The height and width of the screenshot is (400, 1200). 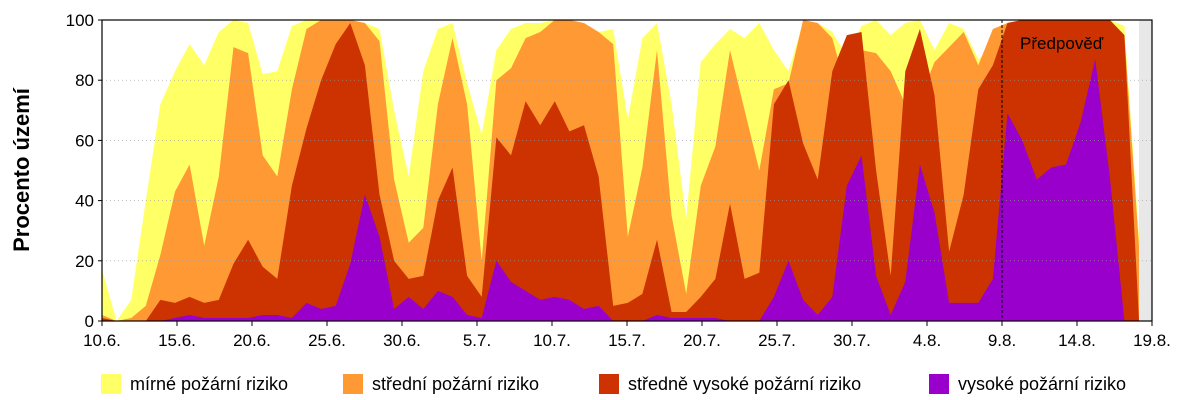 What do you see at coordinates (84, 171) in the screenshot?
I see `y-tick-labels: 0 20 40 60 80 100` at bounding box center [84, 171].